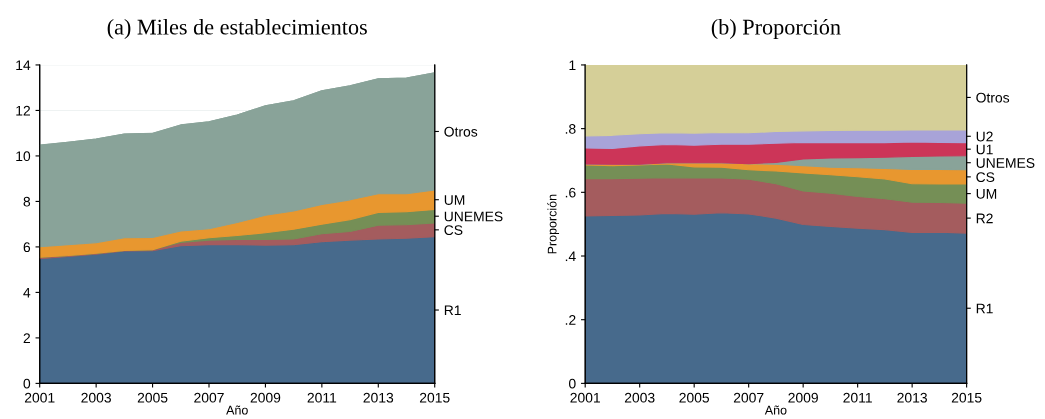 The height and width of the screenshot is (419, 1045). I want to click on y-tick-label: 4, so click(27, 292).